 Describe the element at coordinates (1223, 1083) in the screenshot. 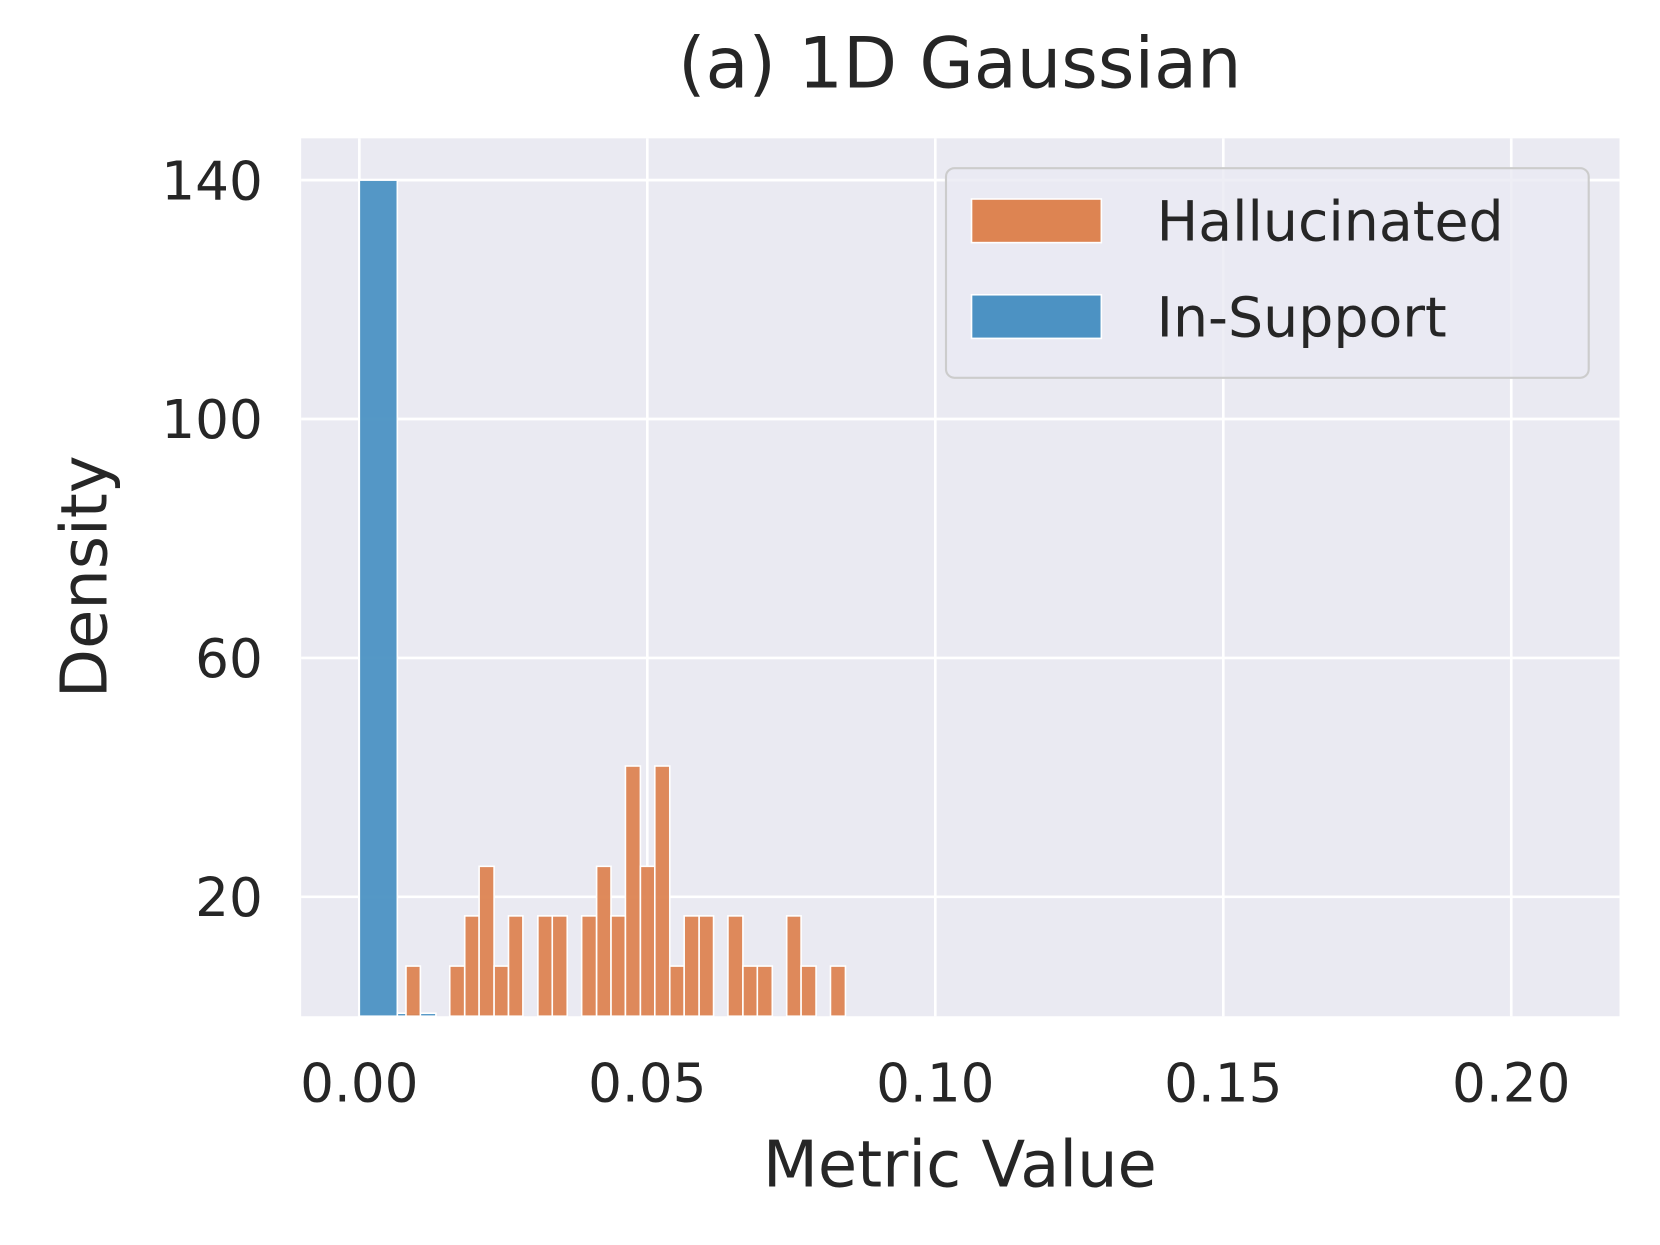

I see `x-tick-label: 0.15` at that location.